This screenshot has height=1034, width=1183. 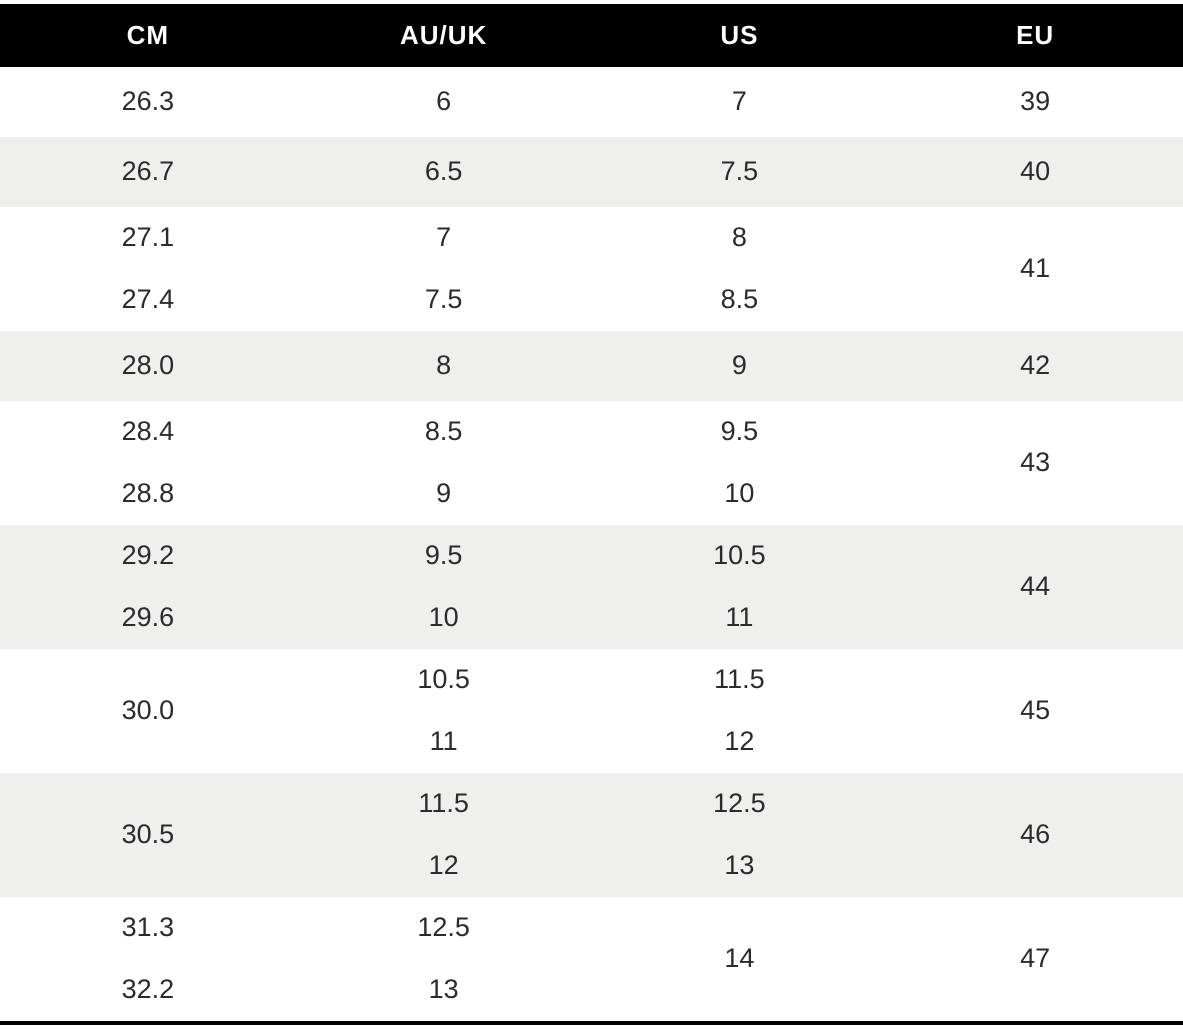 I want to click on cell-value: 30.5, so click(x=148, y=834).